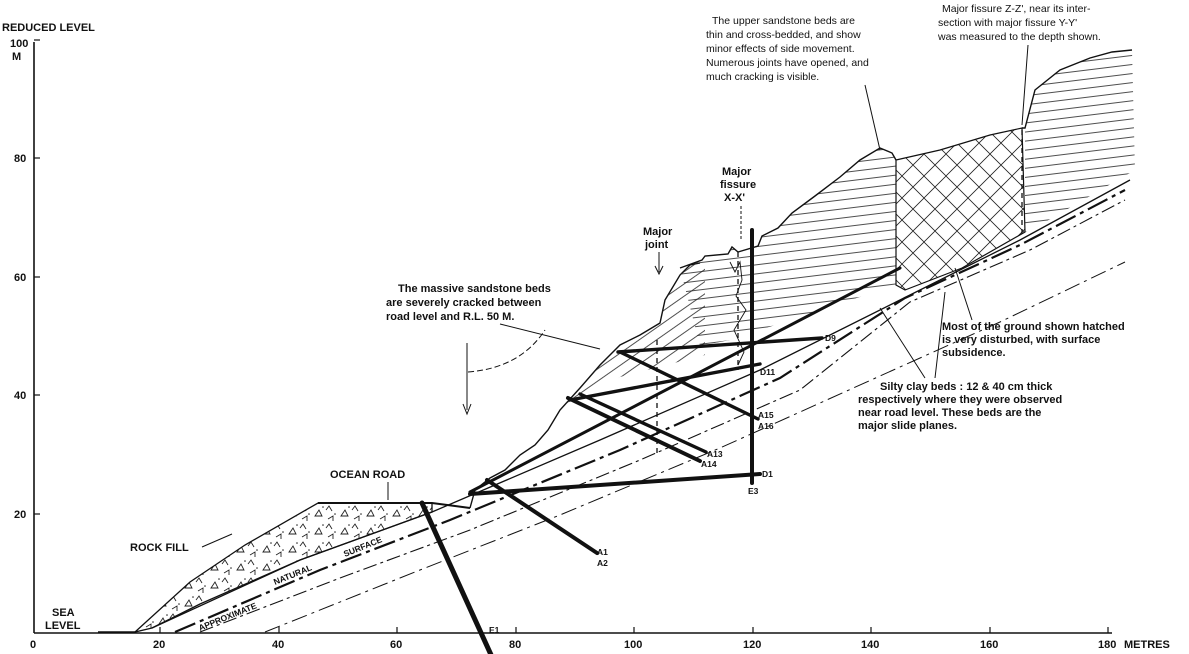 The height and width of the screenshot is (654, 1189). Describe the element at coordinates (63, 626) in the screenshot. I see `level-label: LEVEL` at that location.